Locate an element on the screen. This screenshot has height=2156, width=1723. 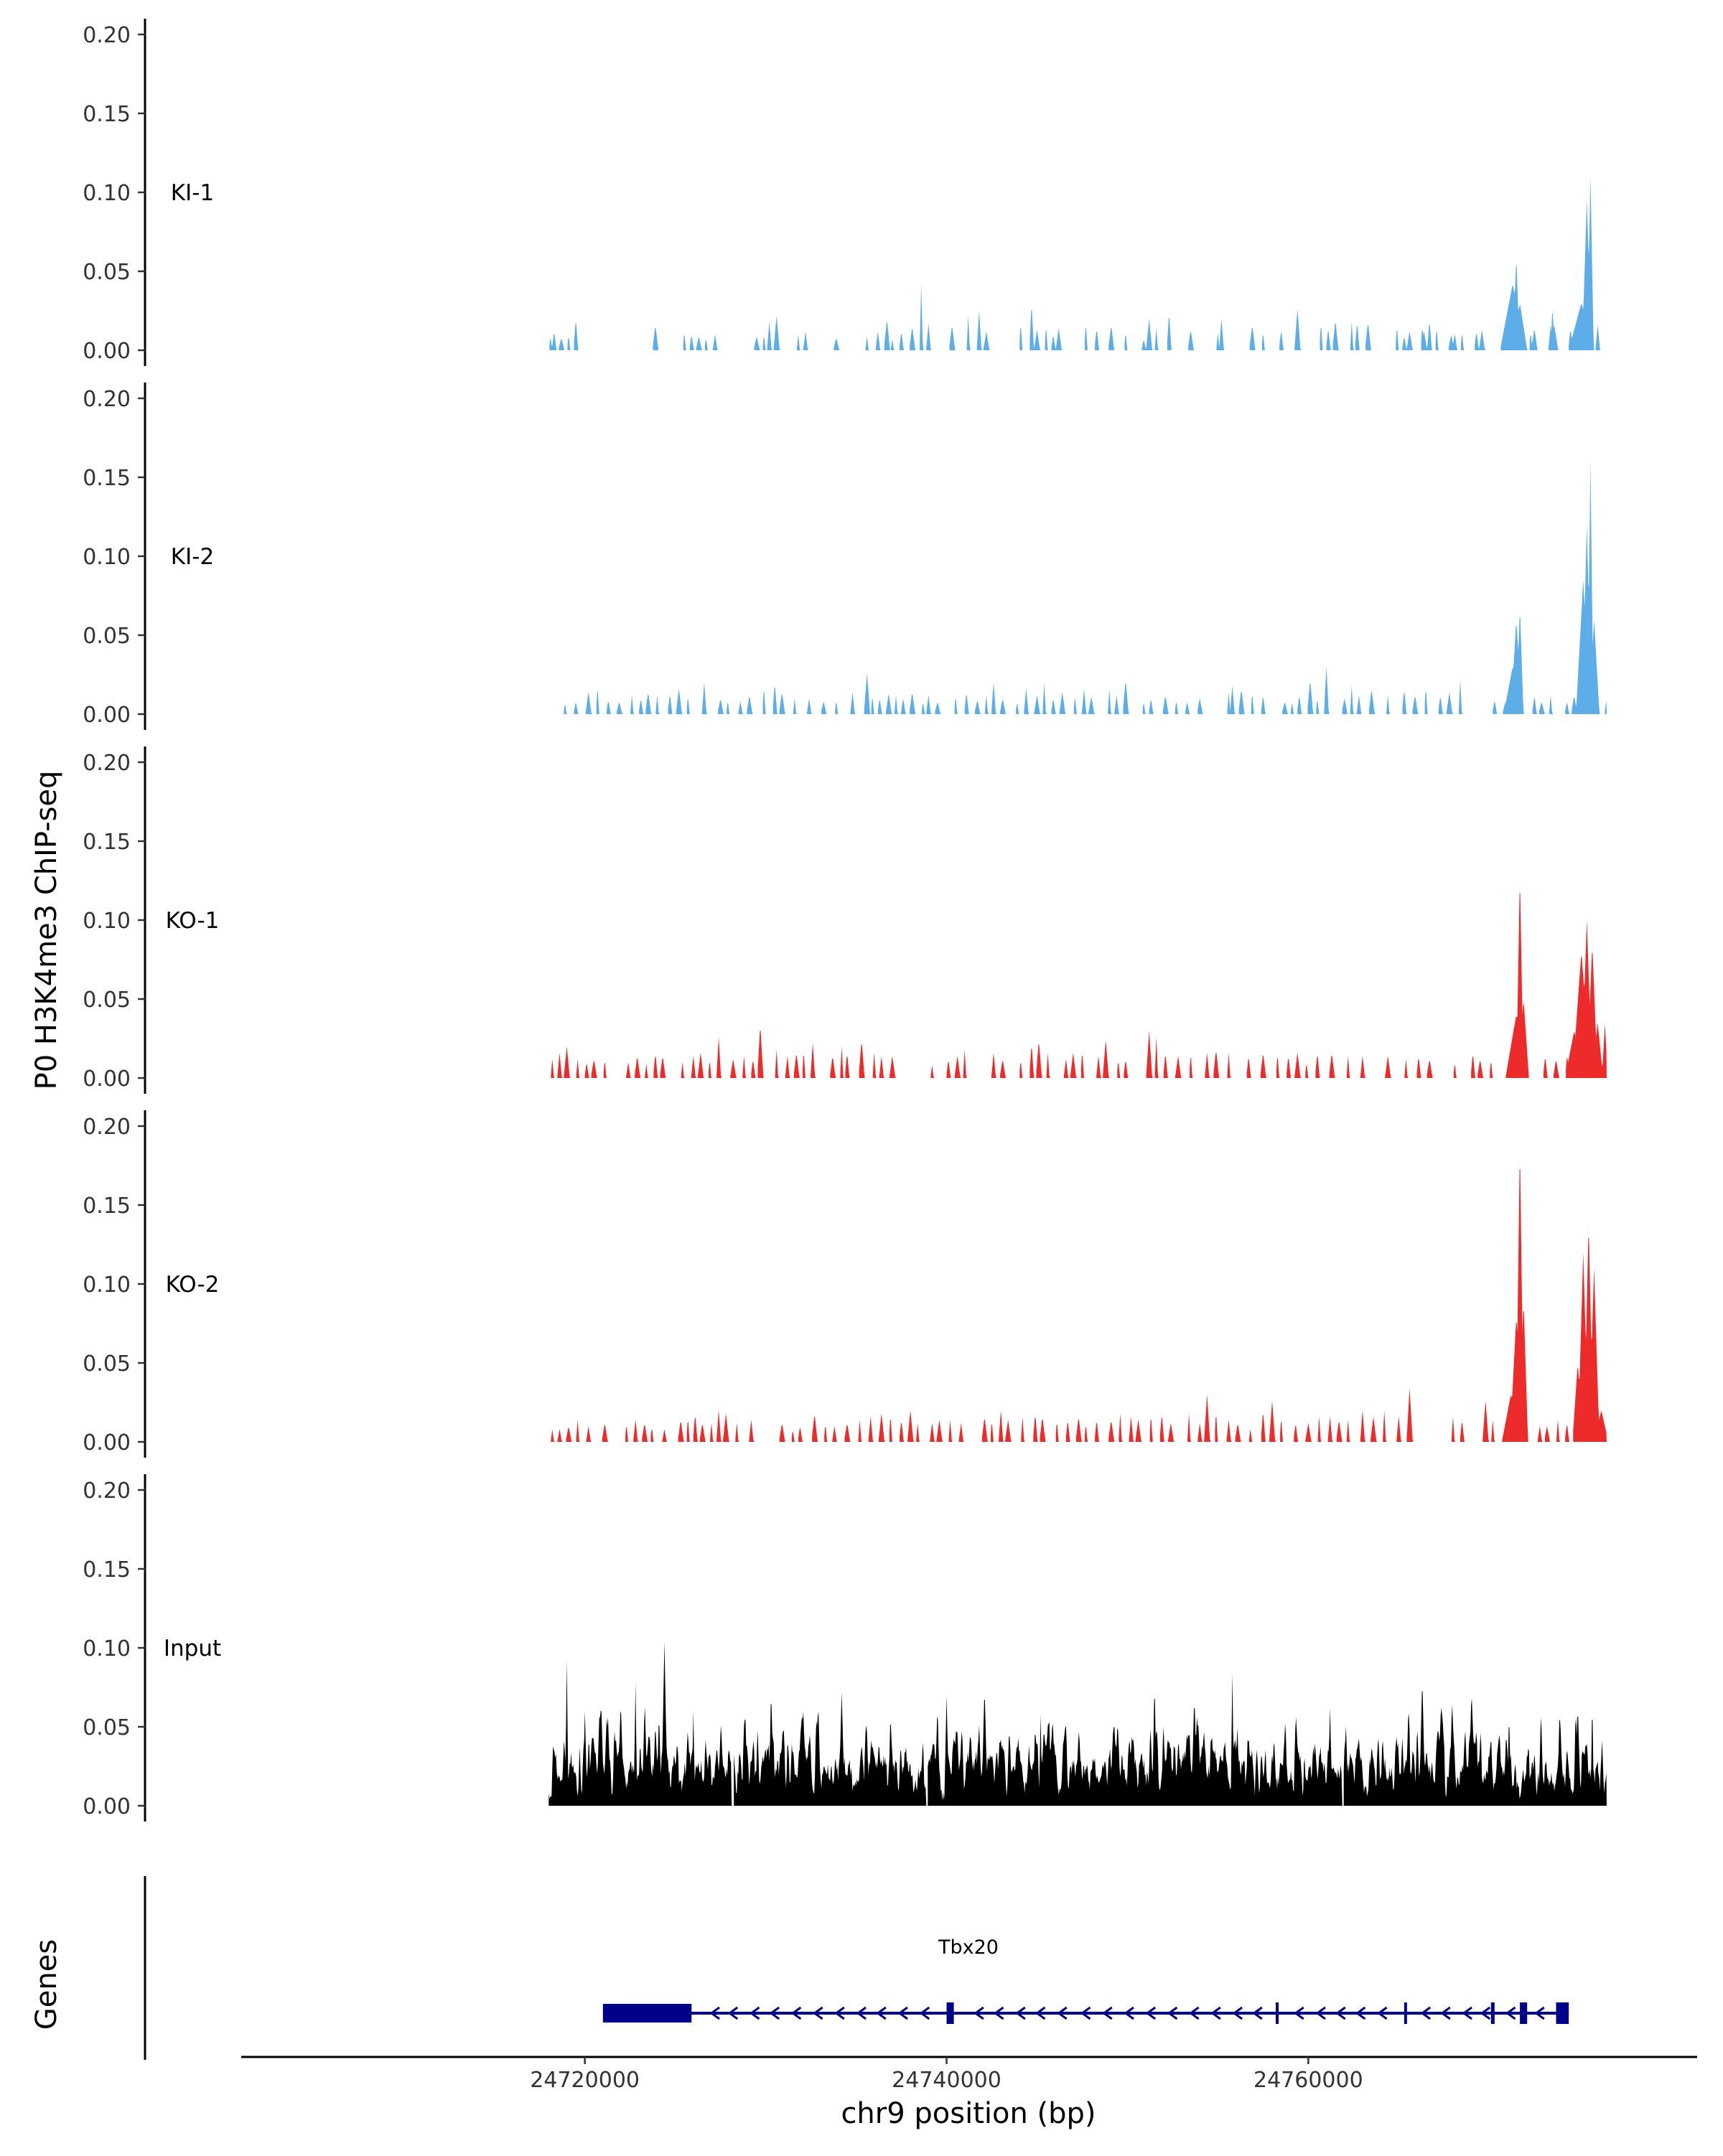
track-panel-ki-2: 0.00 0.05 0.10 0.15 0.20 KI-2 is located at coordinates (845, 556).